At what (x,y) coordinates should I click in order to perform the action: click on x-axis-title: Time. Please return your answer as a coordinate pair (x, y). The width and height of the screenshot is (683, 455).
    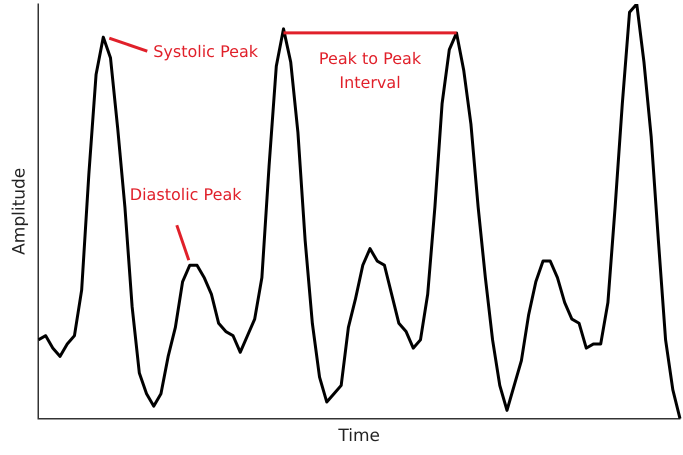
    Looking at the image, I should click on (358, 436).